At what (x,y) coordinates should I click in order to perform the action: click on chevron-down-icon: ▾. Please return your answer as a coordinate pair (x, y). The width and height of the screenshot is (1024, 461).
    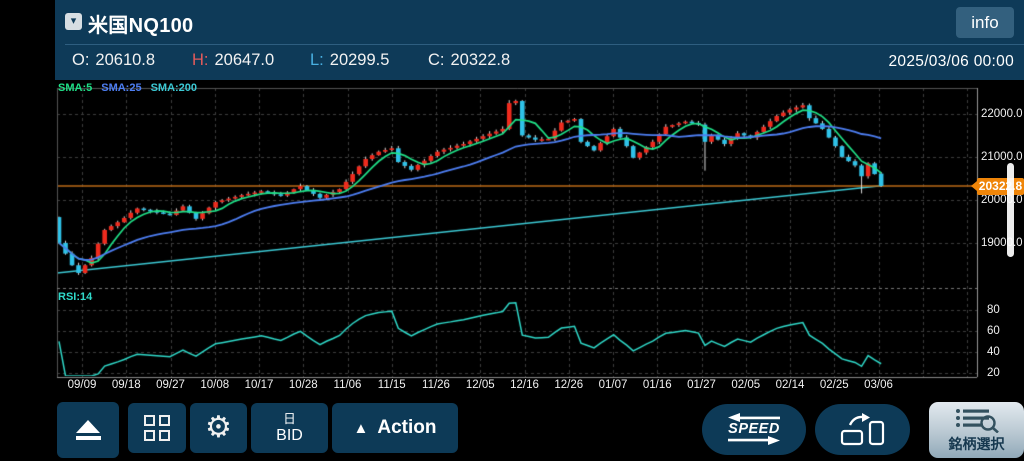
    Looking at the image, I should click on (73, 21).